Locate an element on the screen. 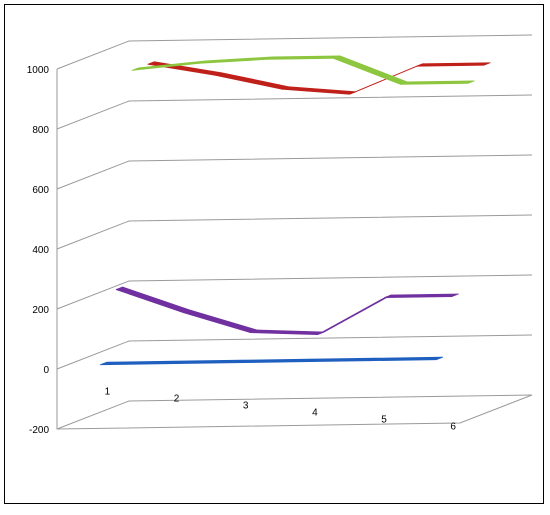 Image resolution: width=550 pixels, height=515 pixels. y-axis-ticks: -200 0 200 400 600 800 1000 is located at coordinates (38, 250).